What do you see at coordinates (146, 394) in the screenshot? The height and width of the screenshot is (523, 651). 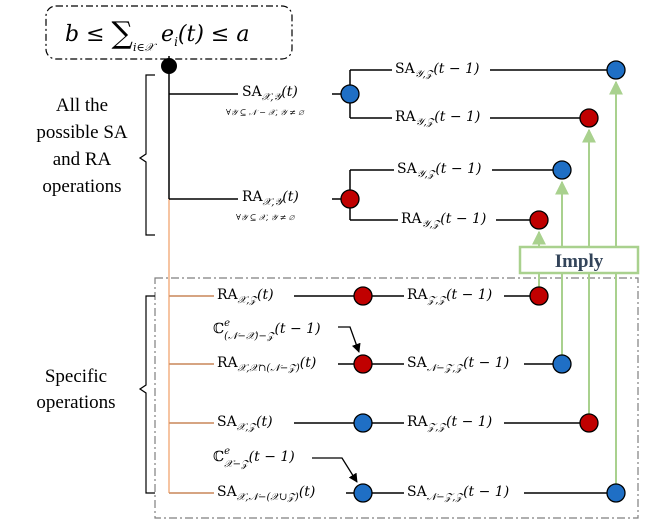 I see `specific-brace` at bounding box center [146, 394].